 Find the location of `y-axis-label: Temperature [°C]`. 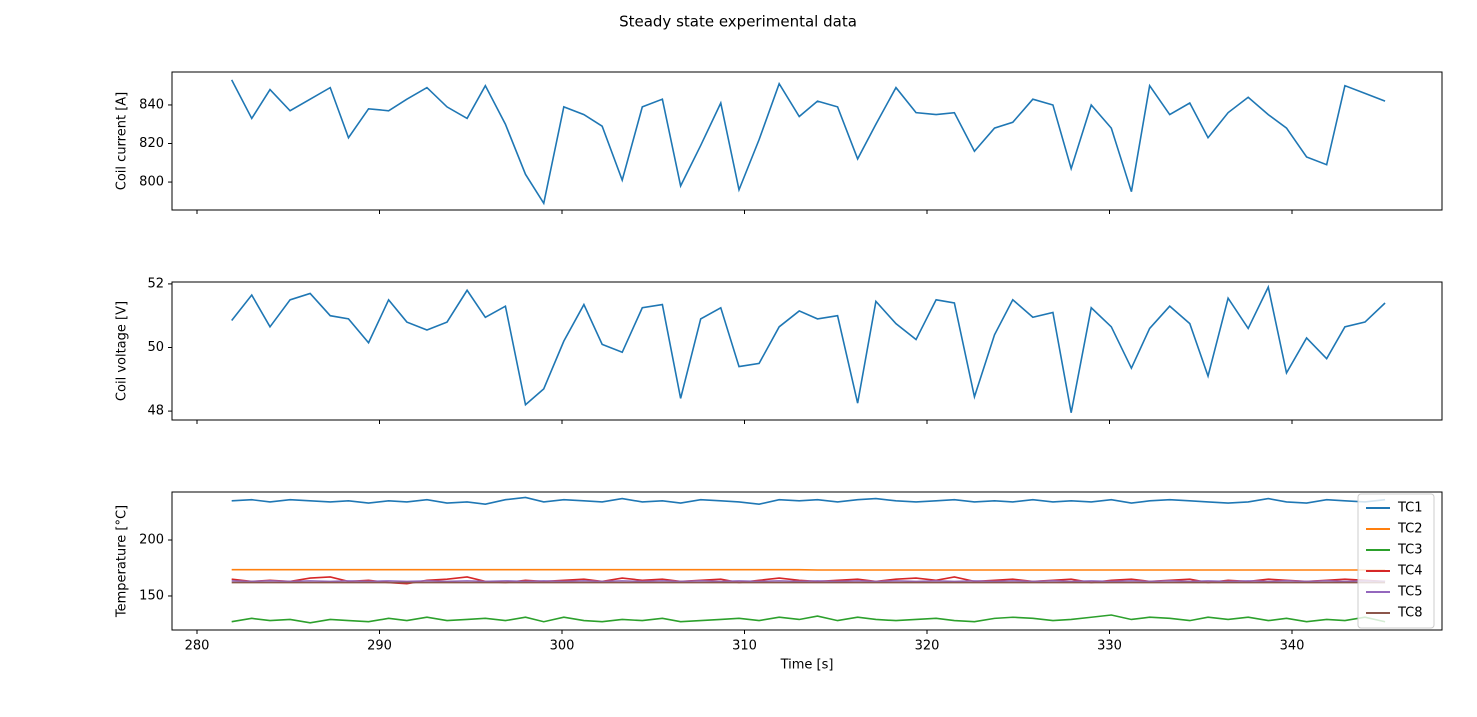

y-axis-label: Temperature [°C] is located at coordinates (122, 561).